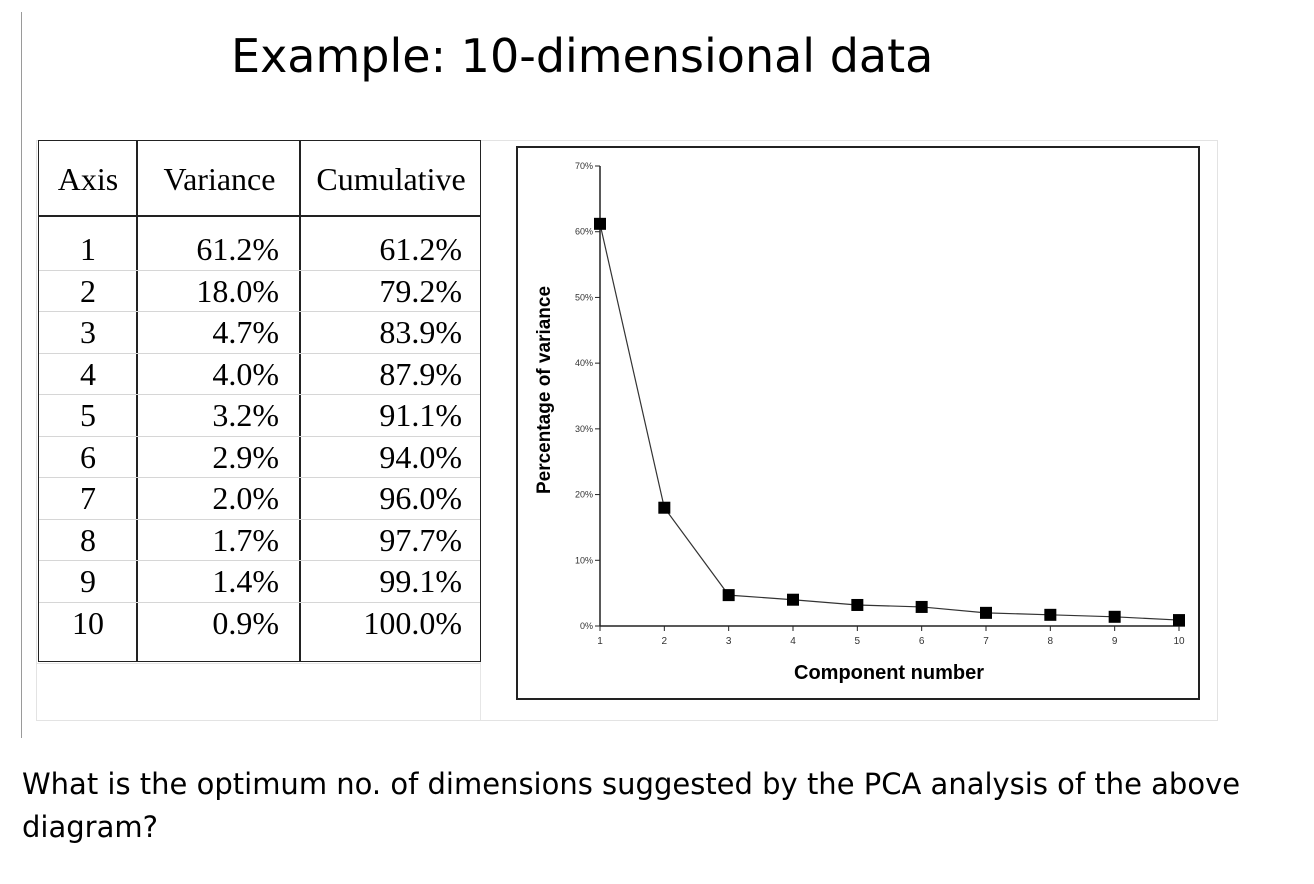 This screenshot has width=1314, height=884. I want to click on table-cell-axis: 6, so click(88, 456).